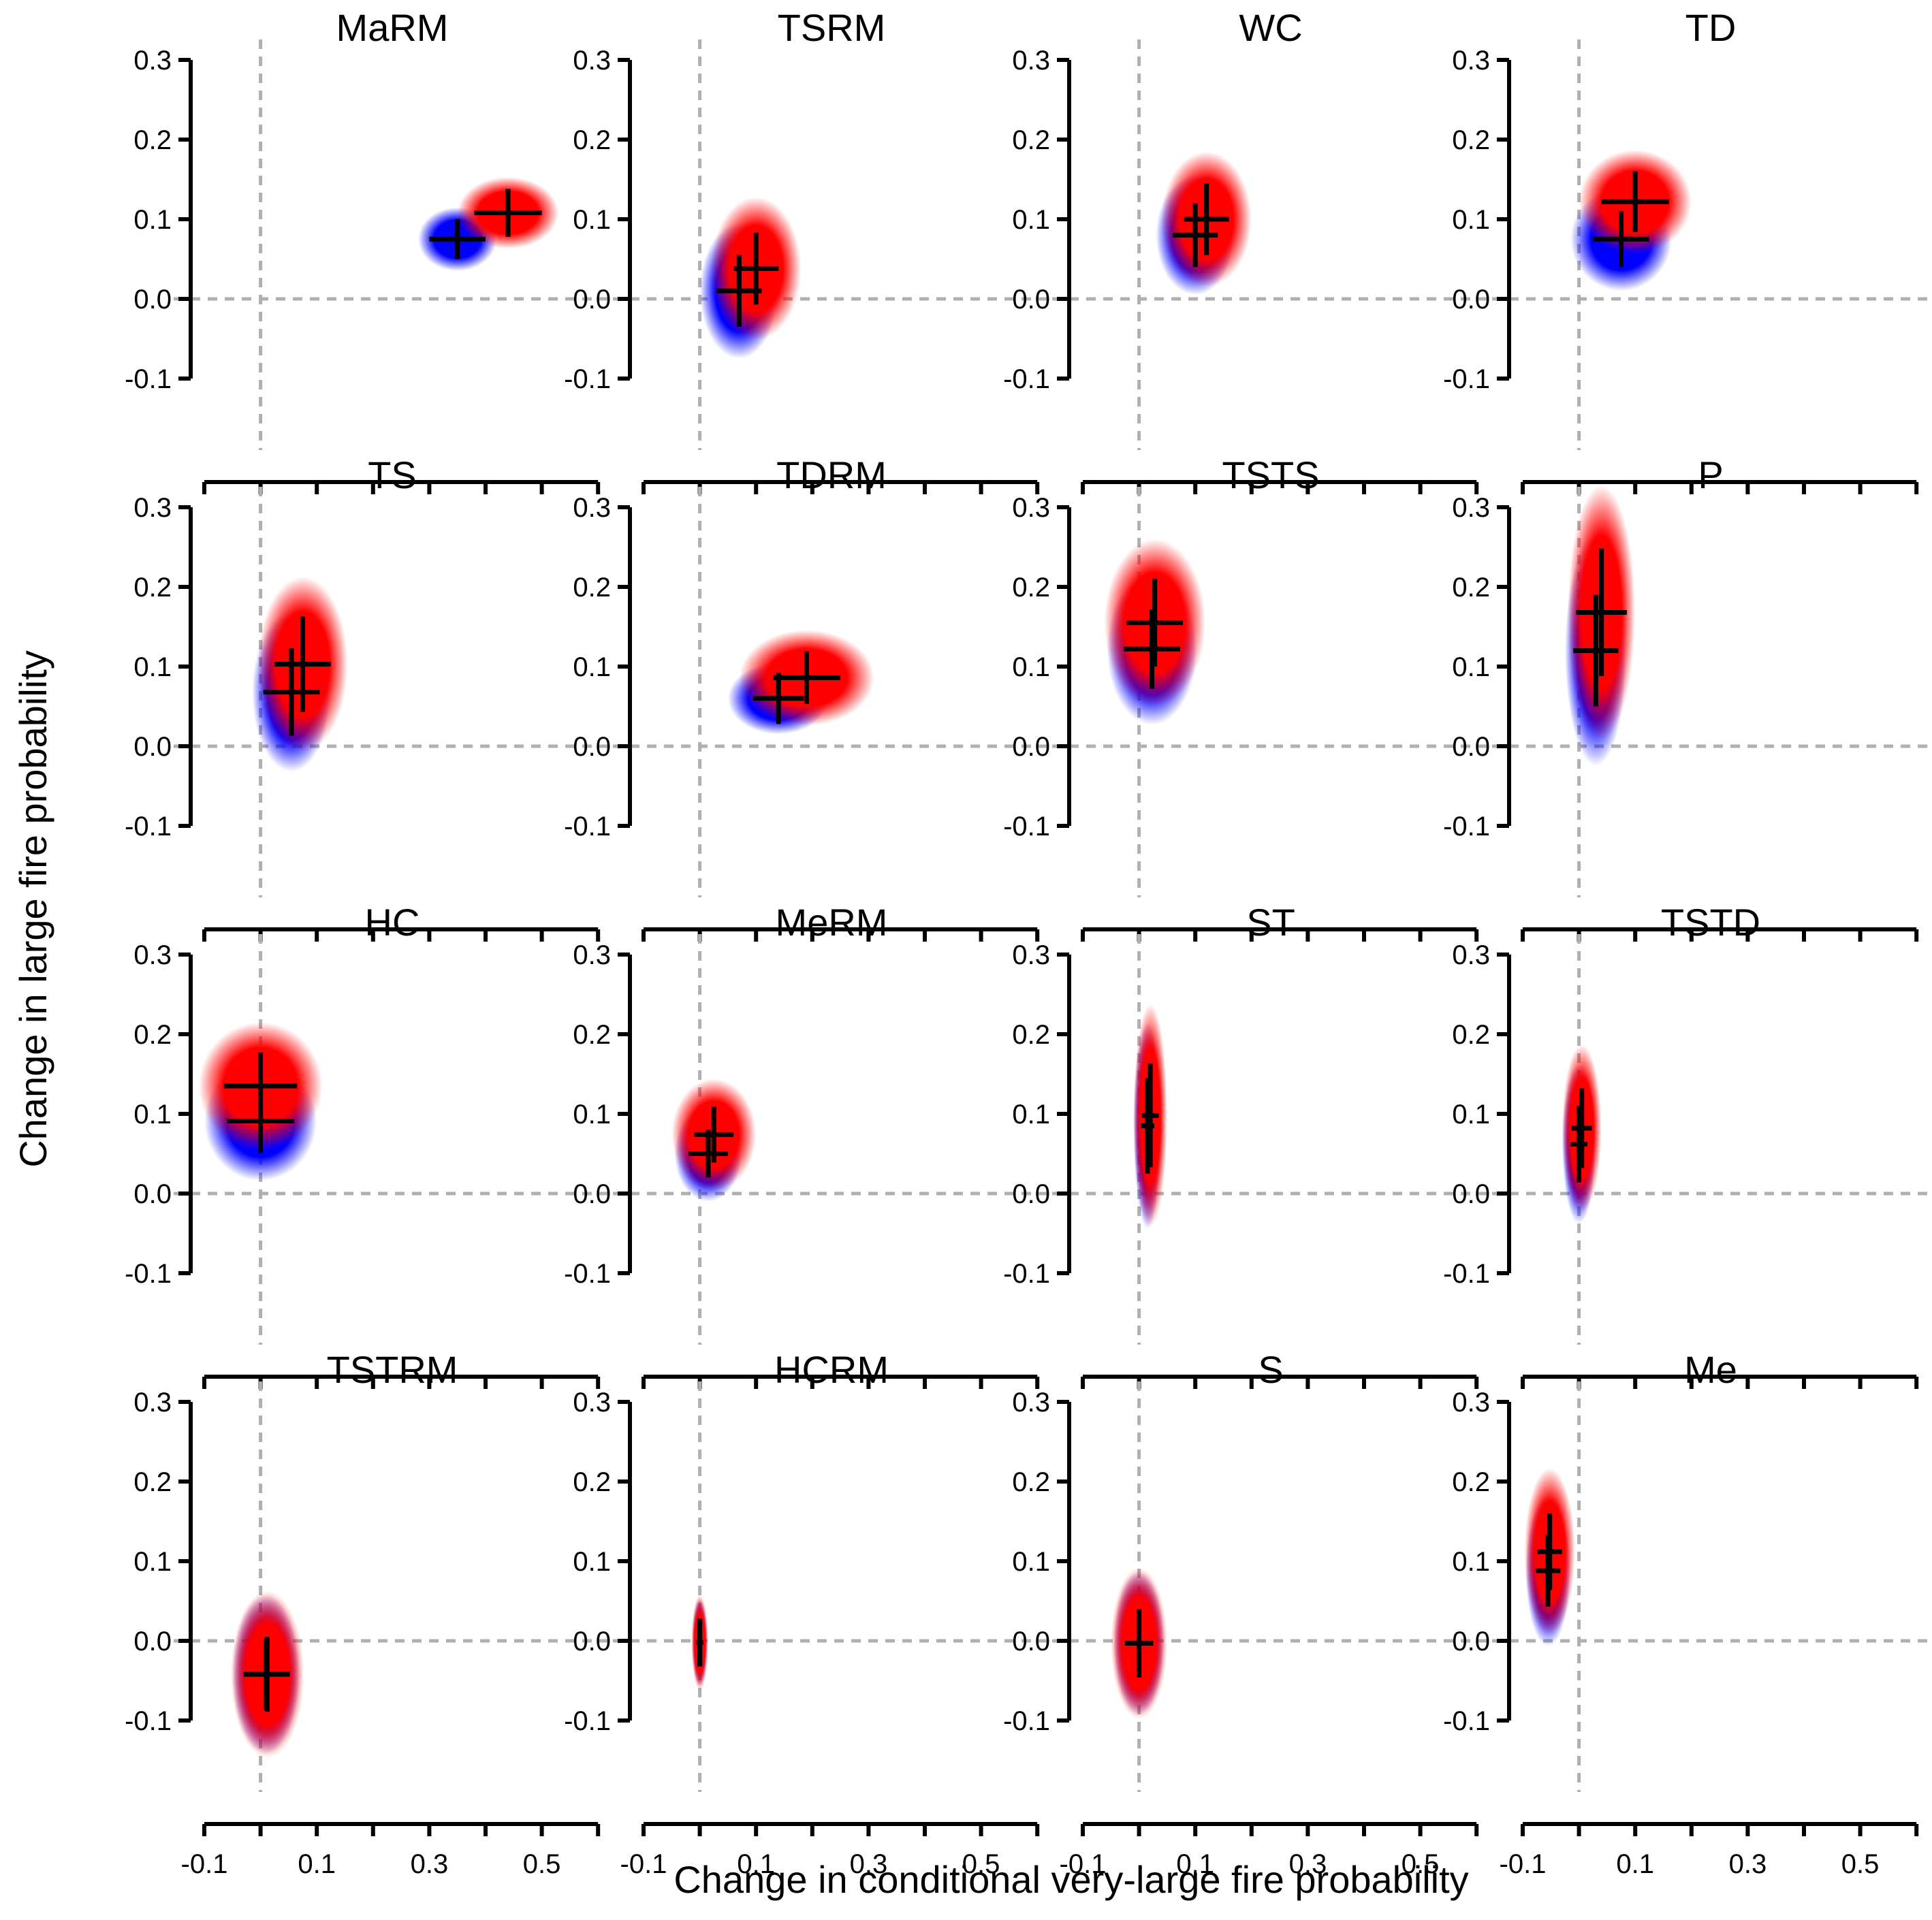  What do you see at coordinates (831, 474) in the screenshot?
I see `panel-title: TDRM` at bounding box center [831, 474].